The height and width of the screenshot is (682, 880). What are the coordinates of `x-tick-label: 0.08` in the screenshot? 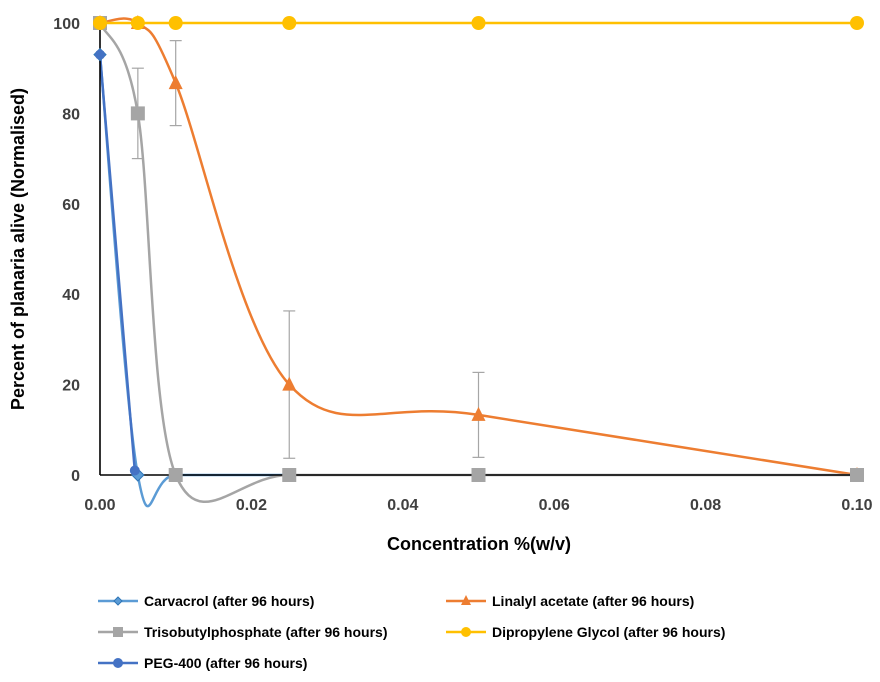 It's located at (705, 505).